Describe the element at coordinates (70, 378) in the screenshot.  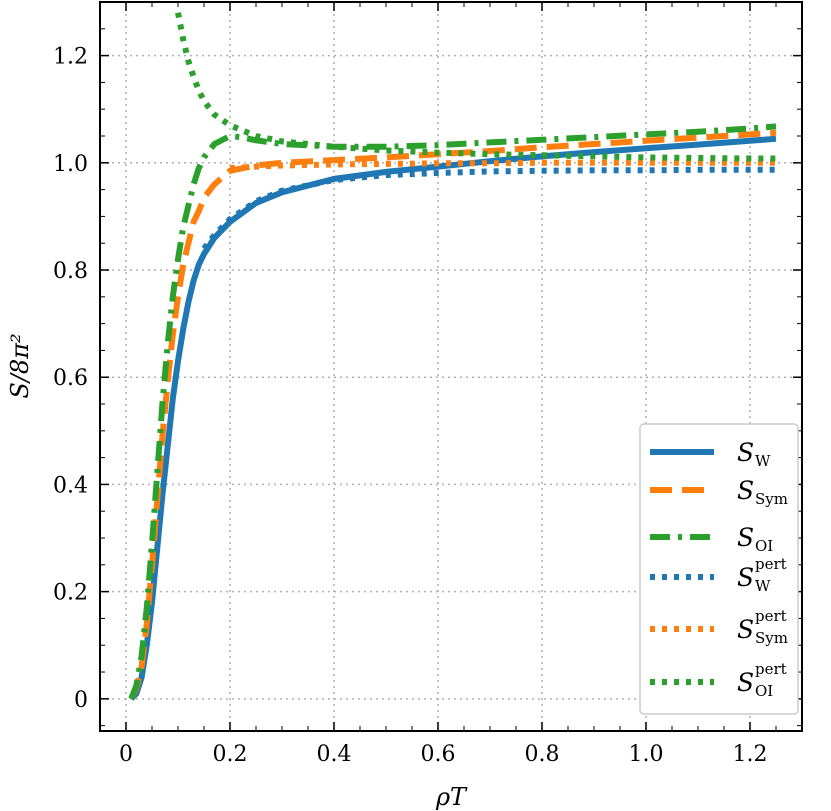
I see `y-tick-label: 0.6` at that location.